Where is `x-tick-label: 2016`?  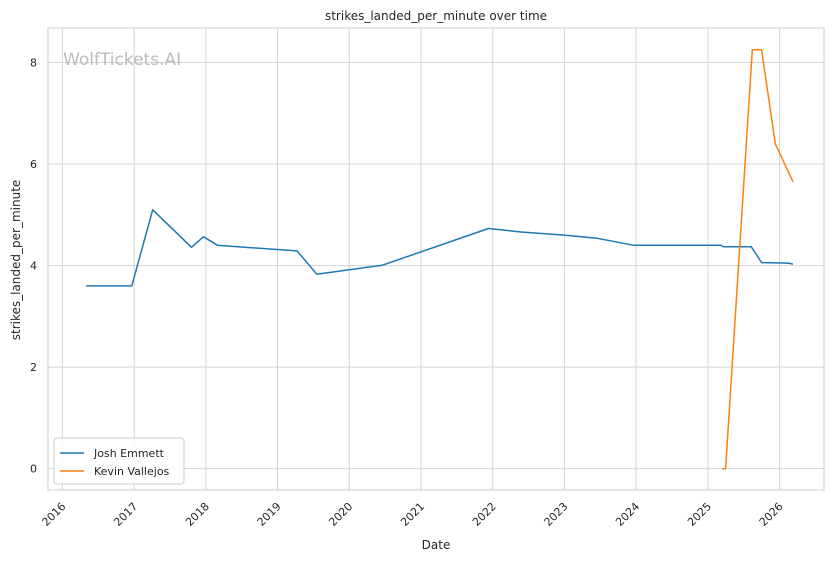
x-tick-label: 2016 is located at coordinates (53, 514).